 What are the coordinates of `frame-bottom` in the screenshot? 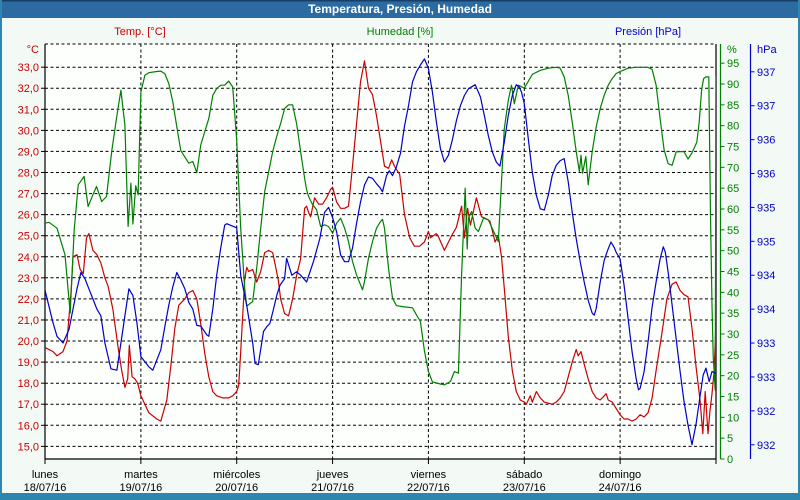 It's located at (400, 496).